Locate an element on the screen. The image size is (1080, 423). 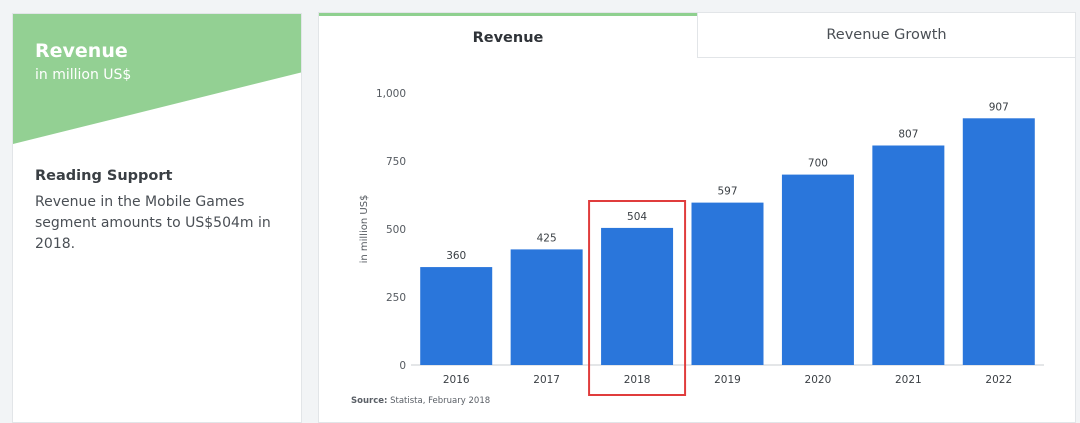
highlight-box is located at coordinates (637, 298).